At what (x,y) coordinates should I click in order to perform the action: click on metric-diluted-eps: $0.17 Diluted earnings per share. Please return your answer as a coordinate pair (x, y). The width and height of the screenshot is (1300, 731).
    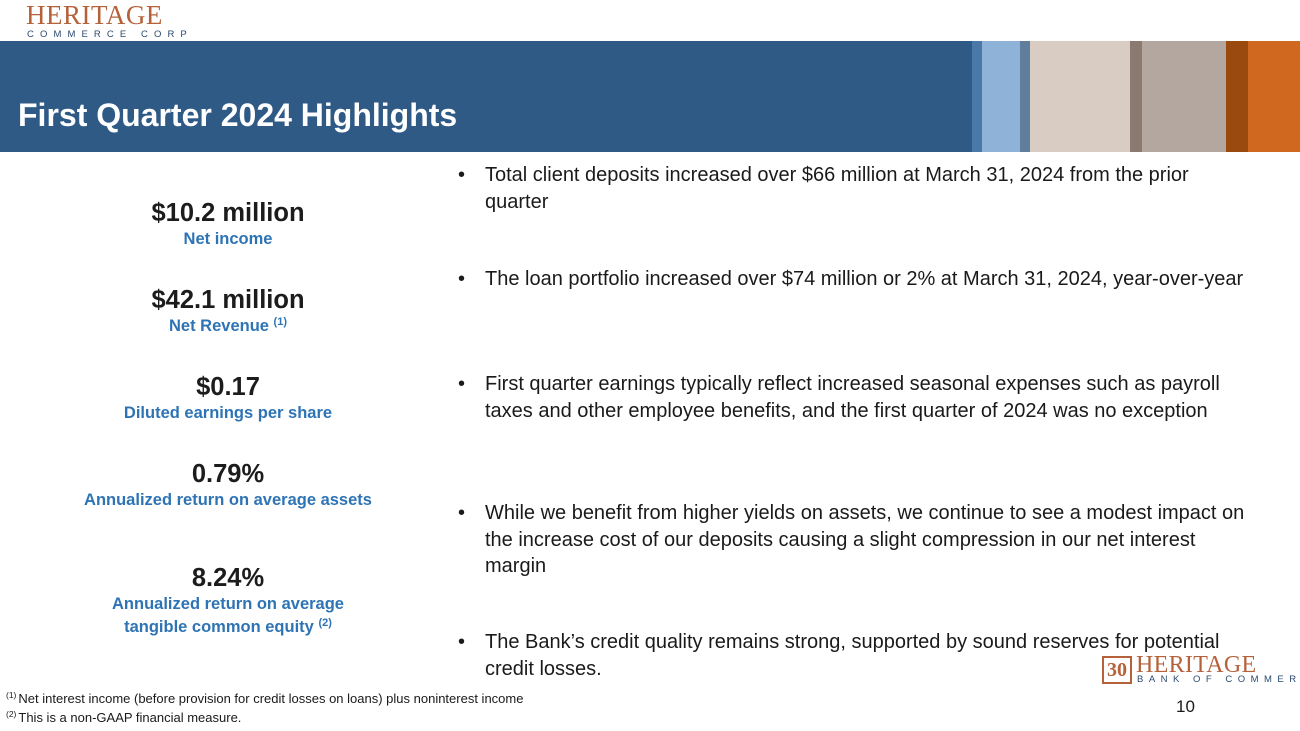
    Looking at the image, I should click on (228, 415).